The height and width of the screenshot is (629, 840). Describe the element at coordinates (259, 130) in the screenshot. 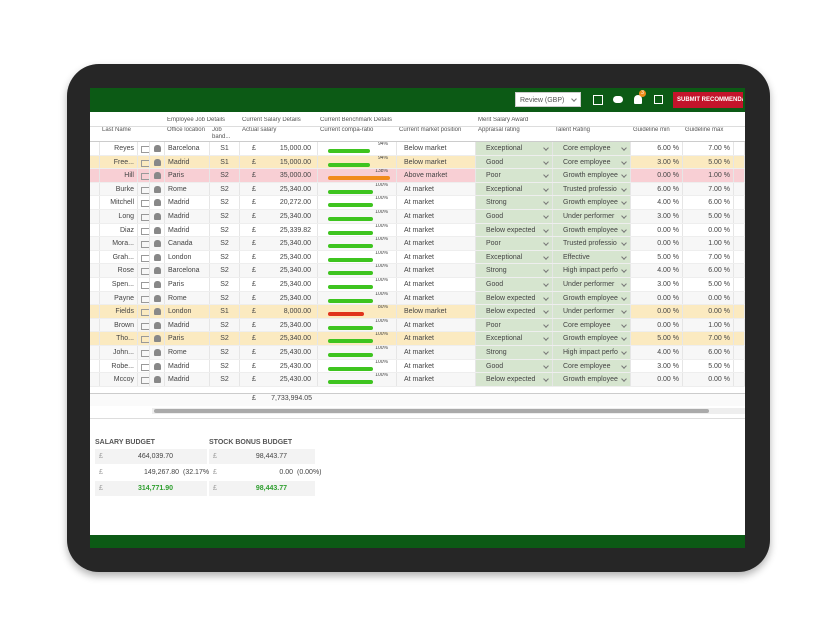

I see `column-header: Actual salary` at that location.